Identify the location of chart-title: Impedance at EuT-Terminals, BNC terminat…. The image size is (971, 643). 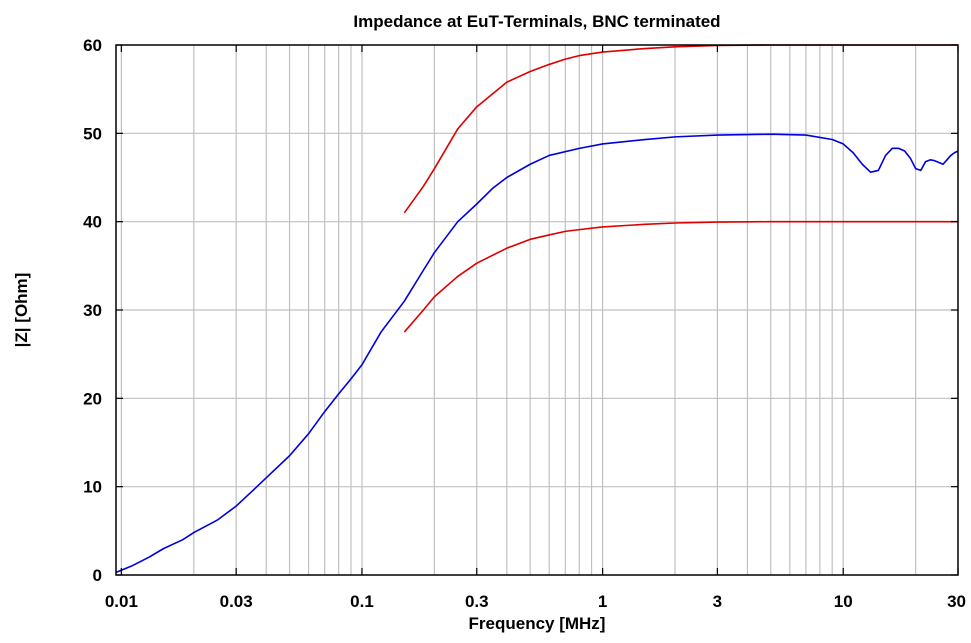
(536, 21).